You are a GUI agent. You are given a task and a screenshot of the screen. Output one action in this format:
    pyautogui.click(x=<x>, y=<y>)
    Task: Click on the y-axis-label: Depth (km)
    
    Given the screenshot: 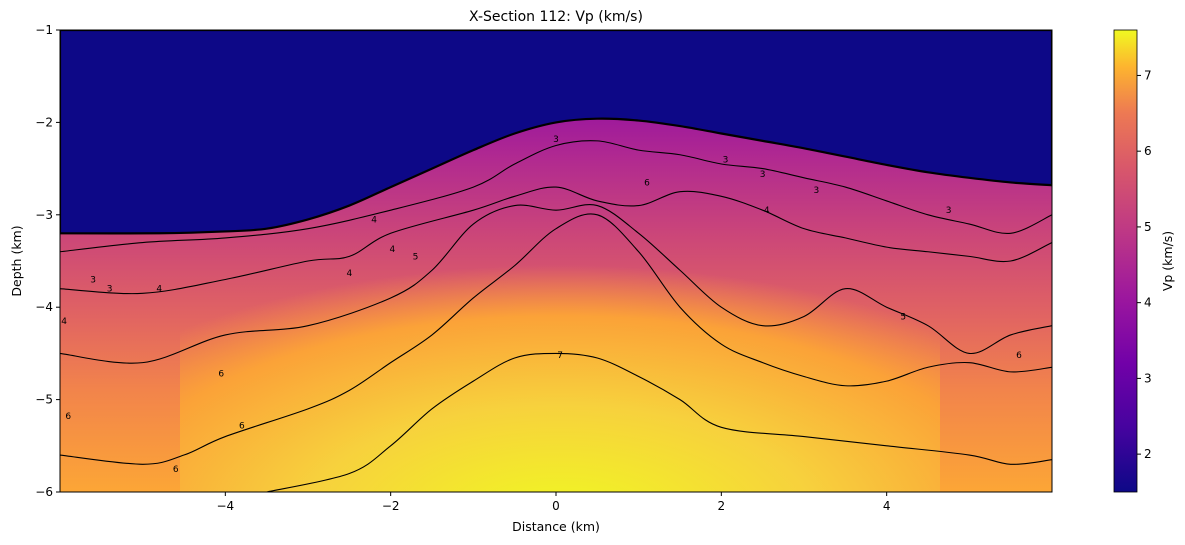 What is the action you would take?
    pyautogui.click(x=16, y=260)
    